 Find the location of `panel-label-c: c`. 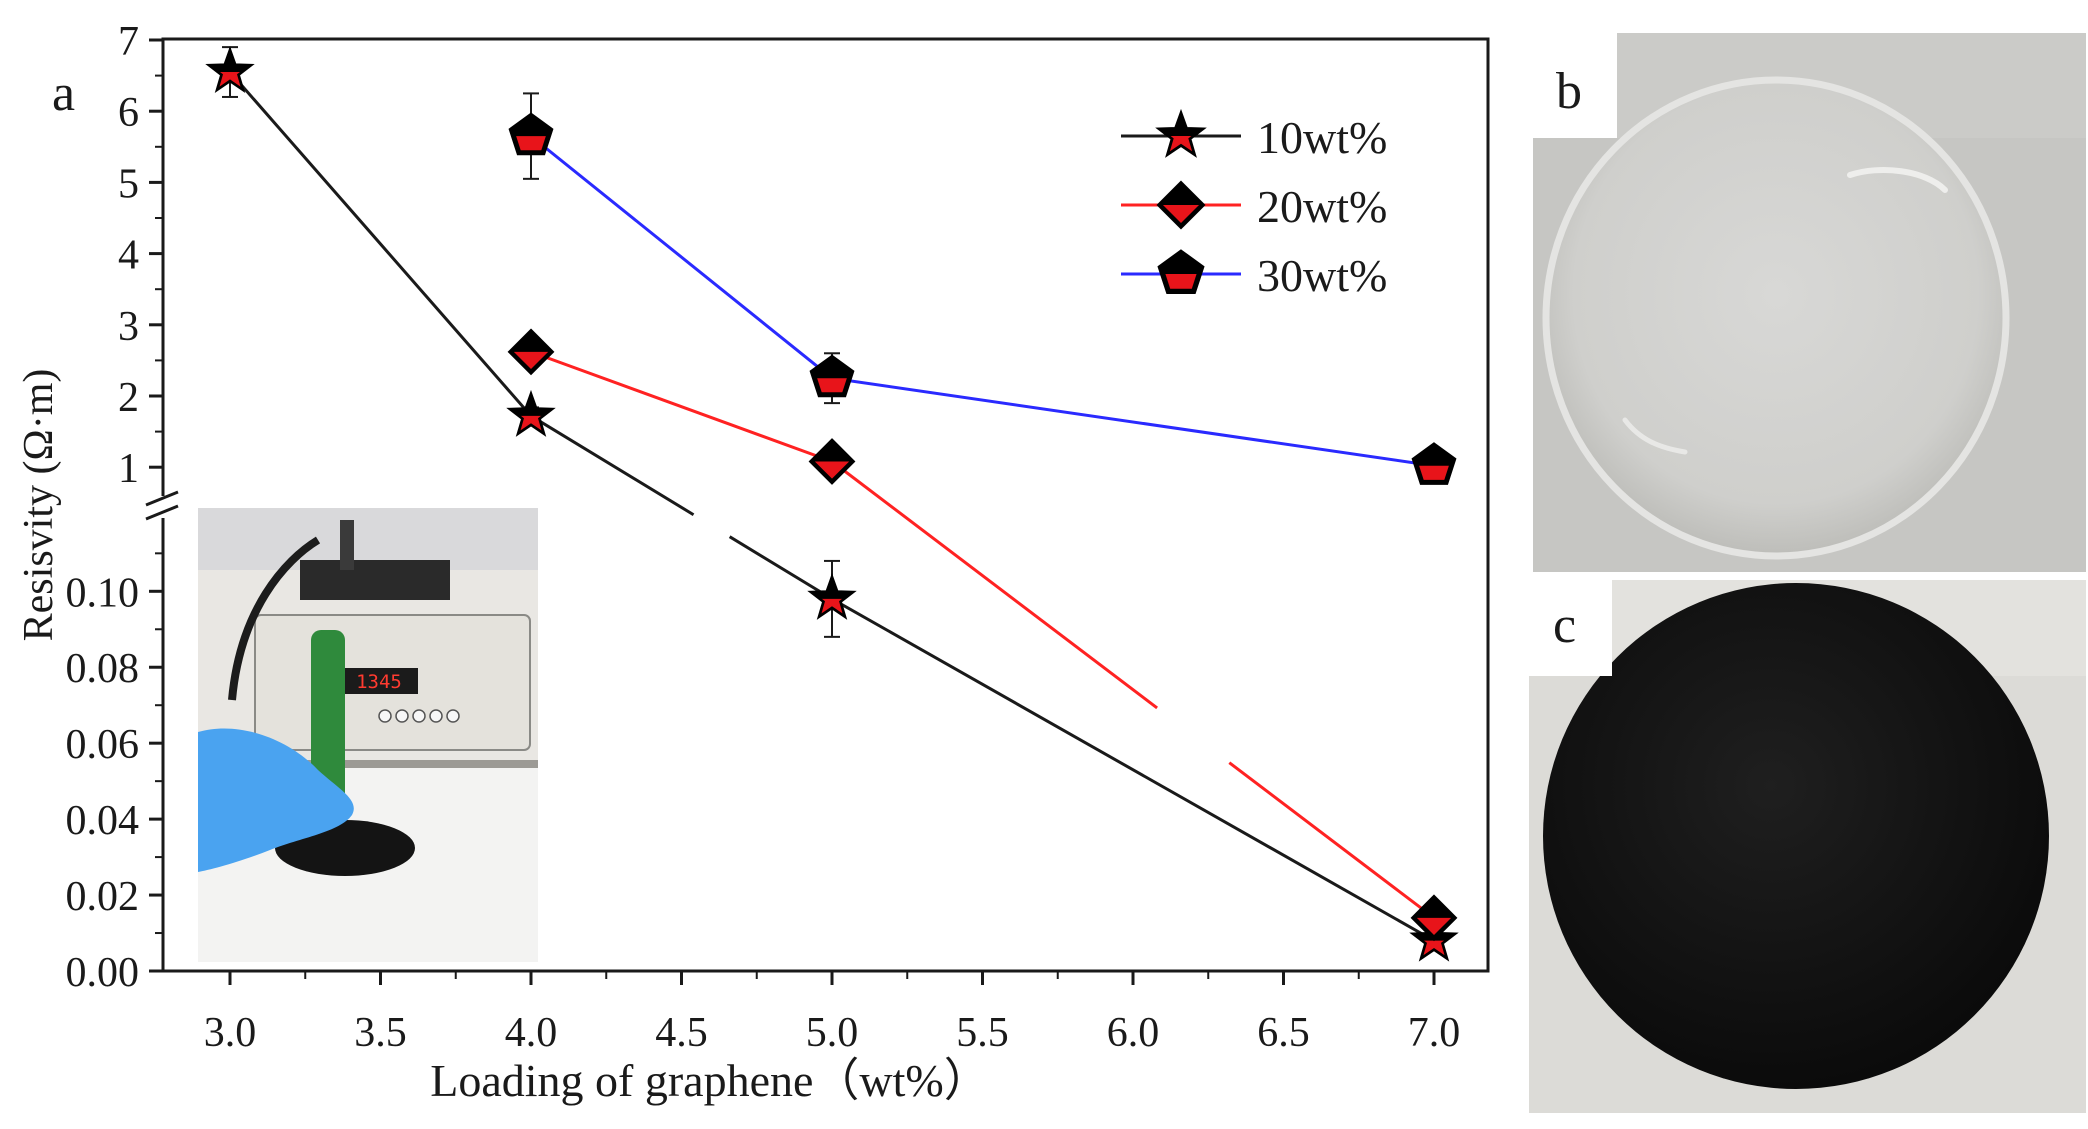

panel-label-c: c is located at coordinates (1564, 625).